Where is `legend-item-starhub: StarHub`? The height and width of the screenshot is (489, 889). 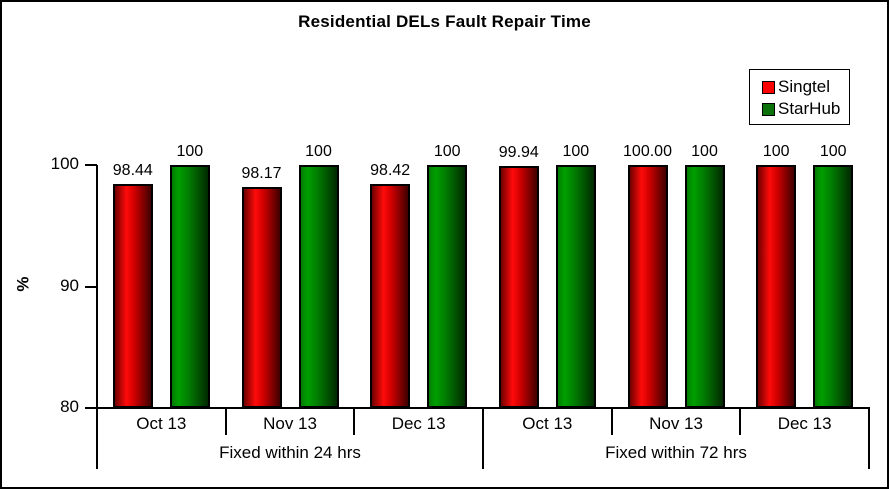
legend-item-starhub: StarHub is located at coordinates (805, 109).